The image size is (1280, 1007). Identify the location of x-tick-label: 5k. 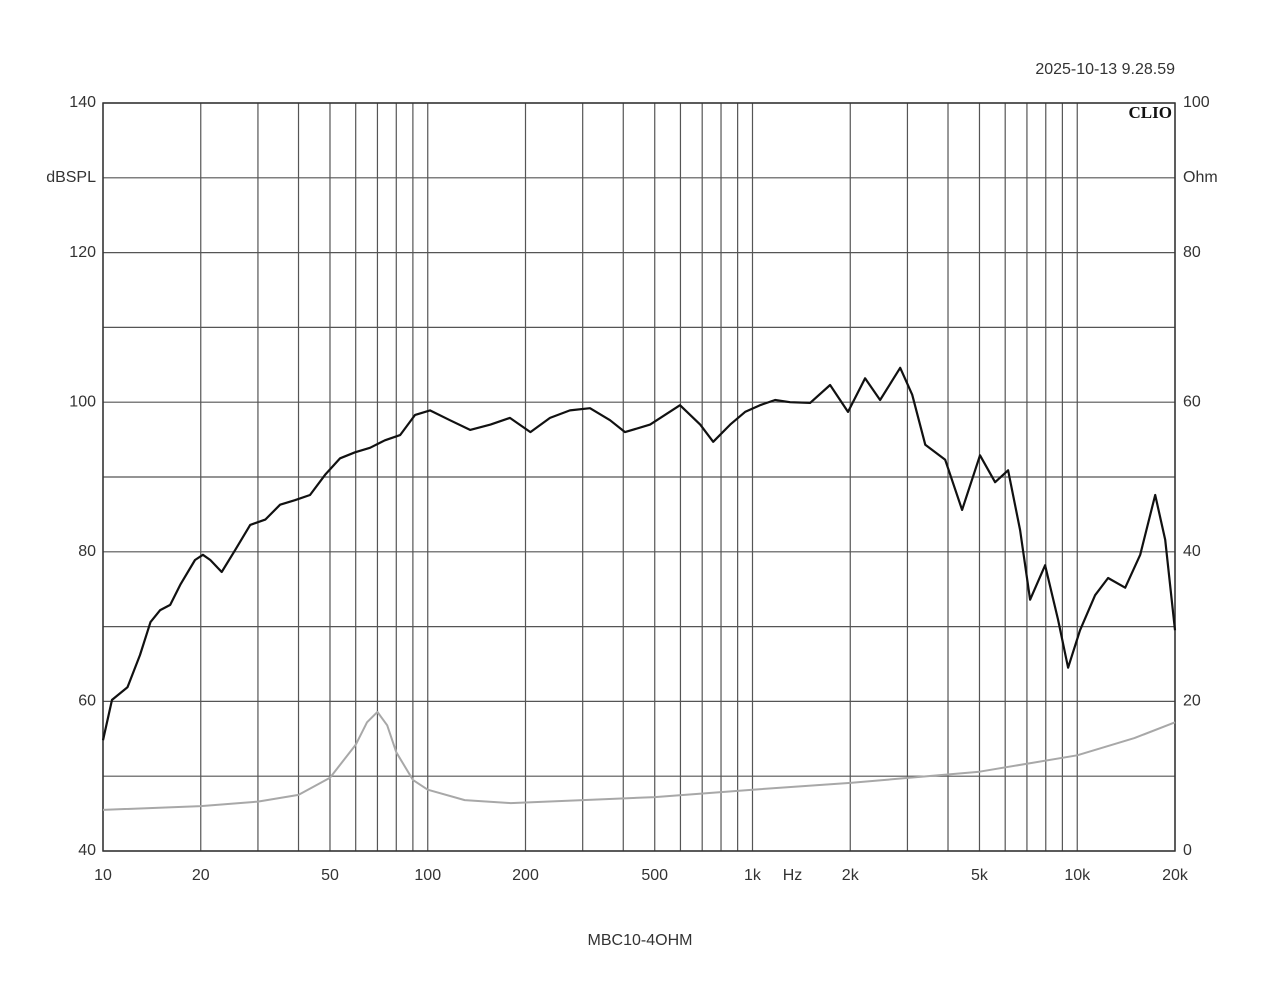
(980, 875).